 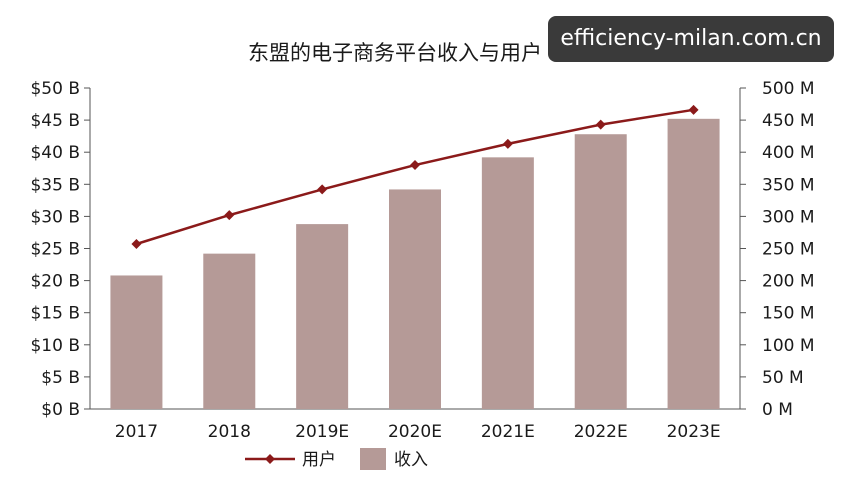 What do you see at coordinates (55, 314) in the screenshot?
I see `y-left-tick-label: $15 B` at bounding box center [55, 314].